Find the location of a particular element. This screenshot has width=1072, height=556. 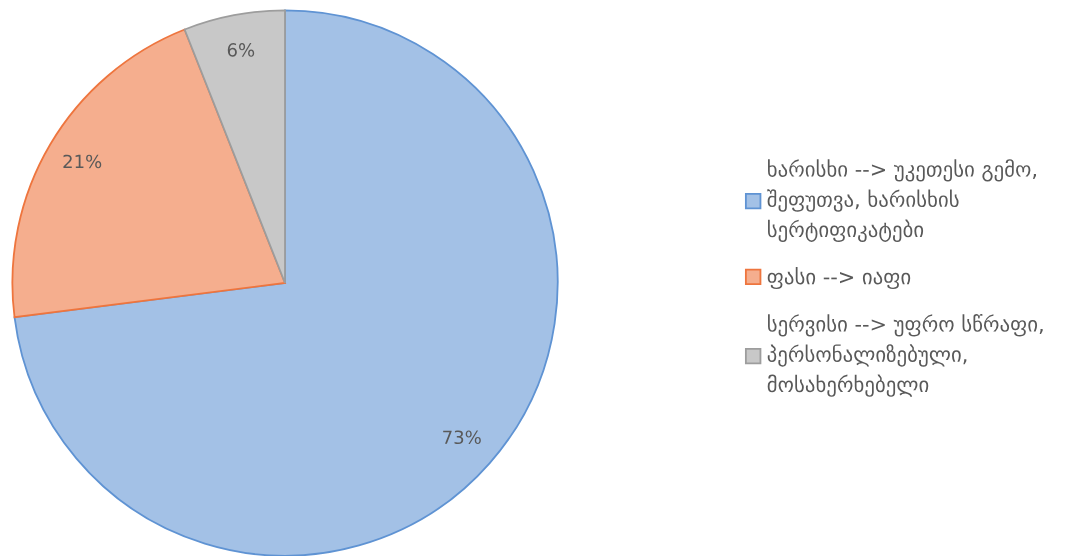

legend-label: ხარისხი --> უკეთესი გემო, შეფუთვა, ხარისხის სერტიფიკატები is located at coordinates (901, 200).